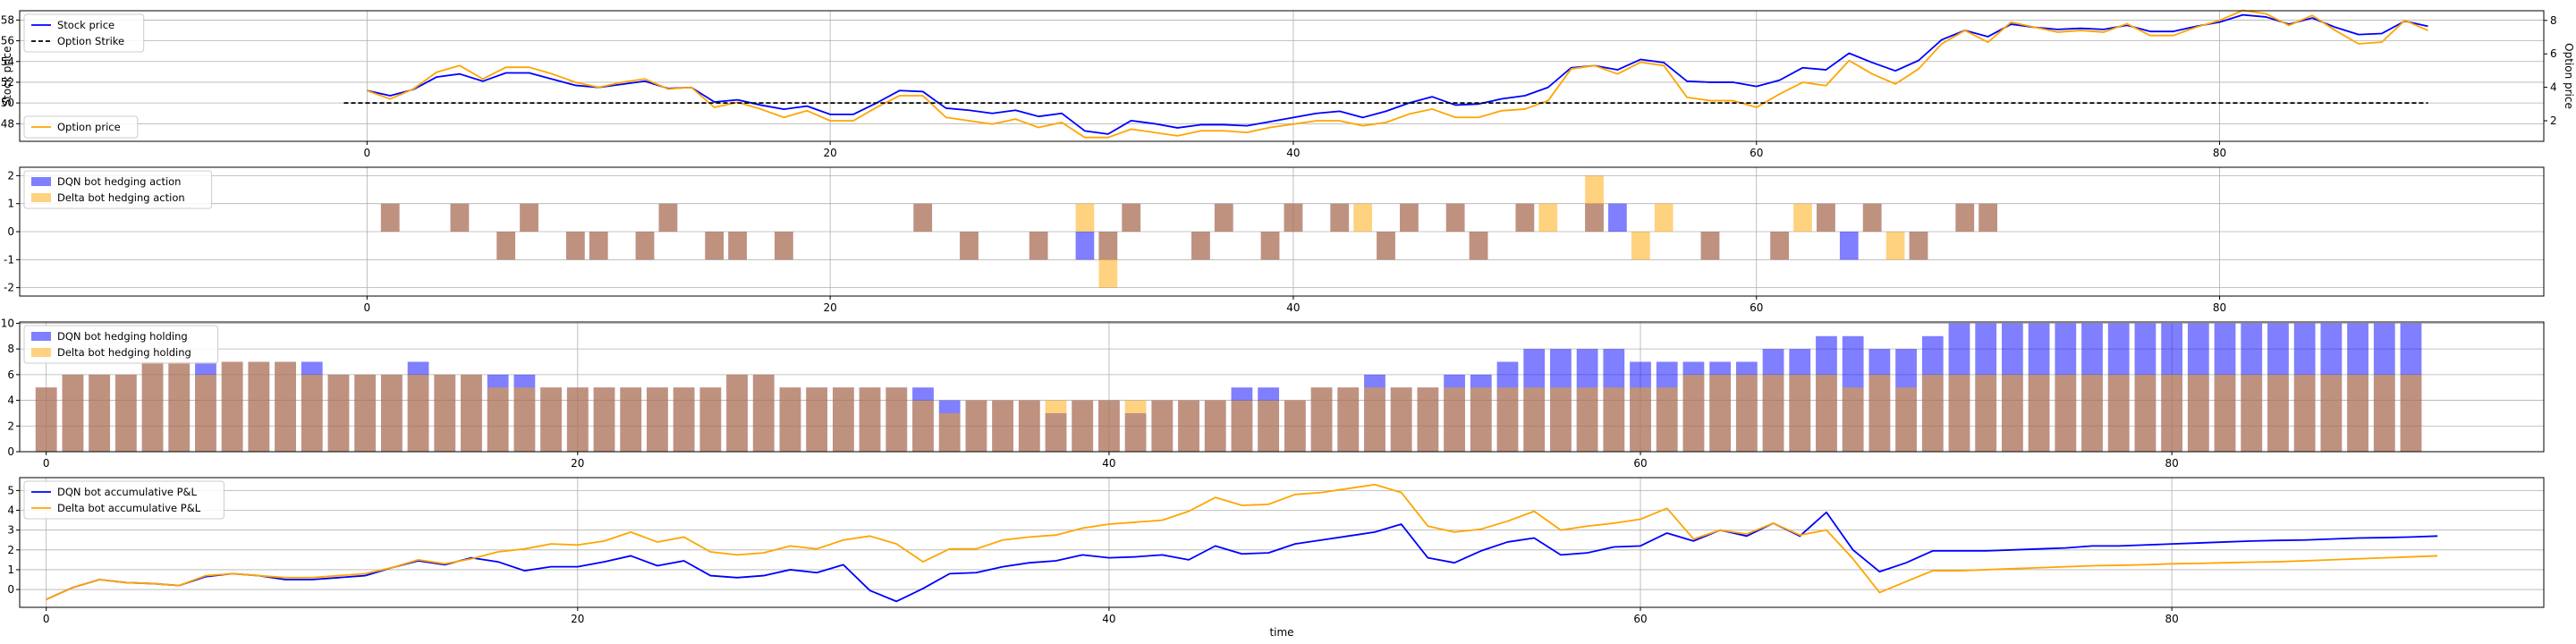 The width and height of the screenshot is (2576, 644). I want to click on y-tick-label: 54, so click(7, 61).